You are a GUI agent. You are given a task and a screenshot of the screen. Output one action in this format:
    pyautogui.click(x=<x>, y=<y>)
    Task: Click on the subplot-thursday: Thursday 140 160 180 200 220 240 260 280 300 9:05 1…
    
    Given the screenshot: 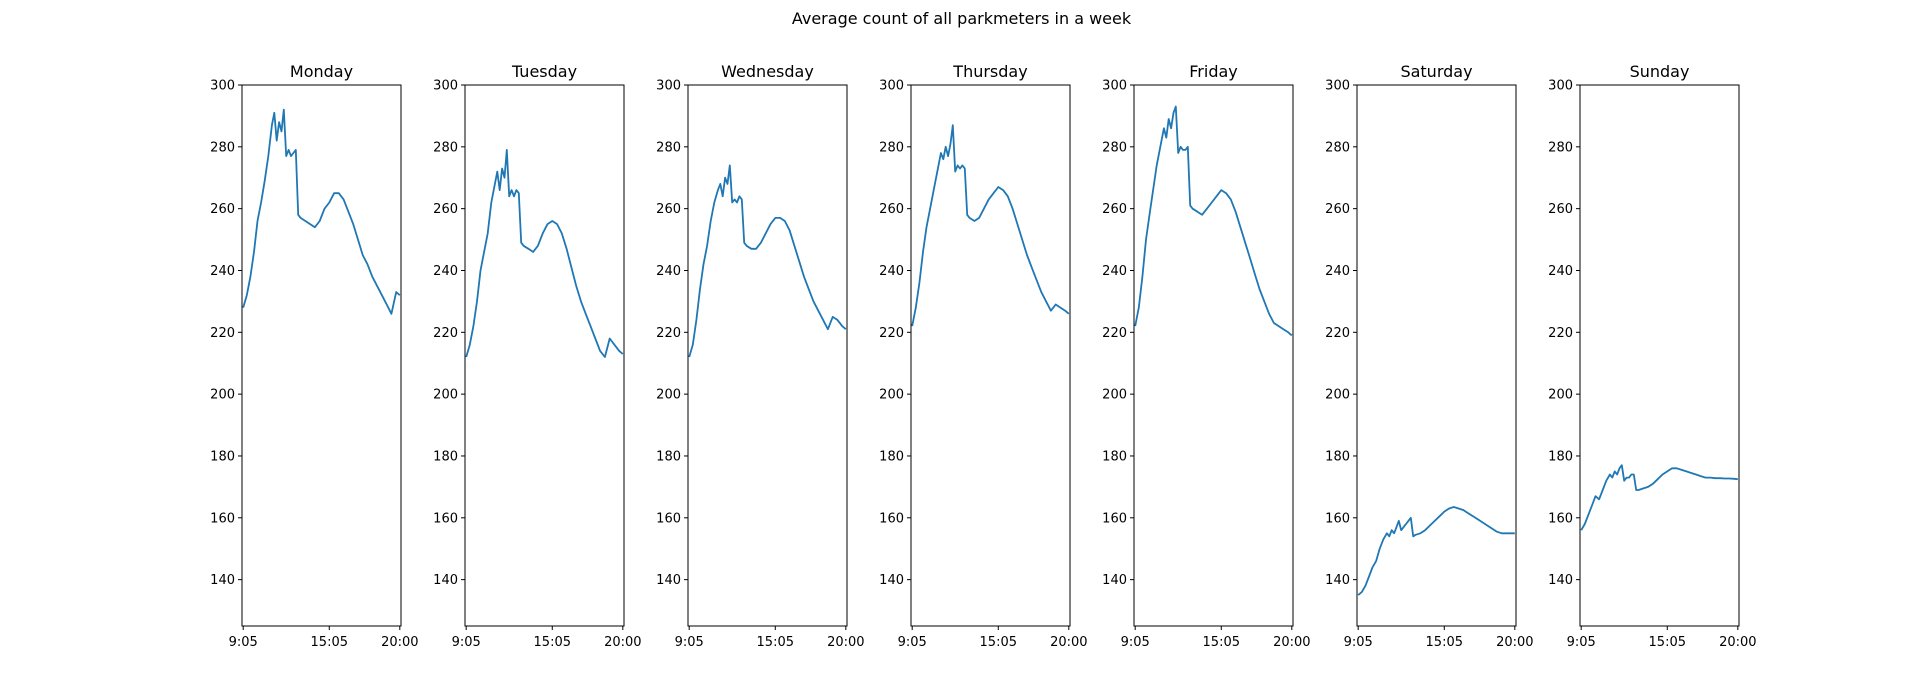 What is the action you would take?
    pyautogui.click(x=983, y=356)
    